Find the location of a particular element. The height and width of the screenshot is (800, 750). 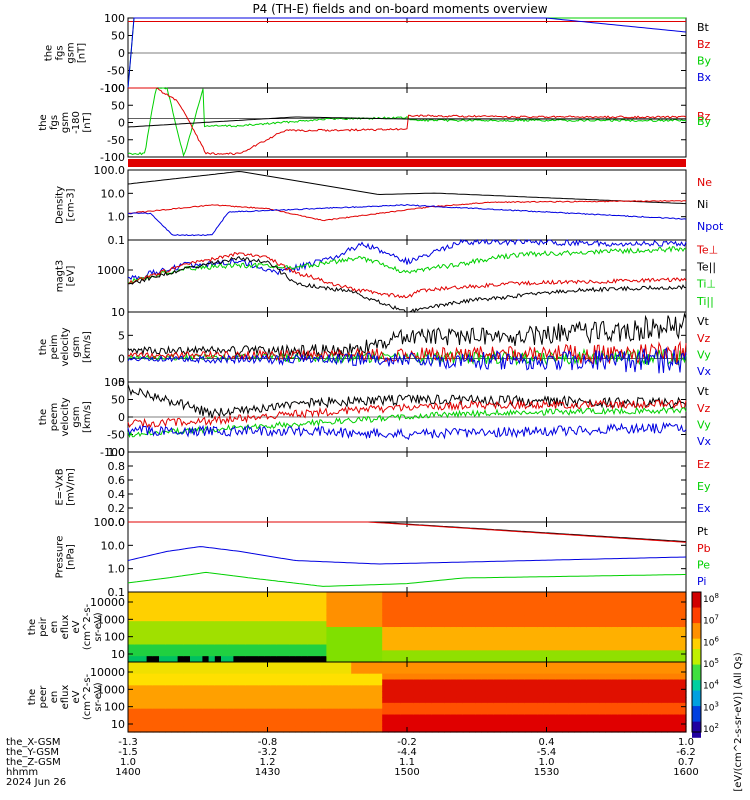

ephemeris-label: hhmm is located at coordinates (22, 772).